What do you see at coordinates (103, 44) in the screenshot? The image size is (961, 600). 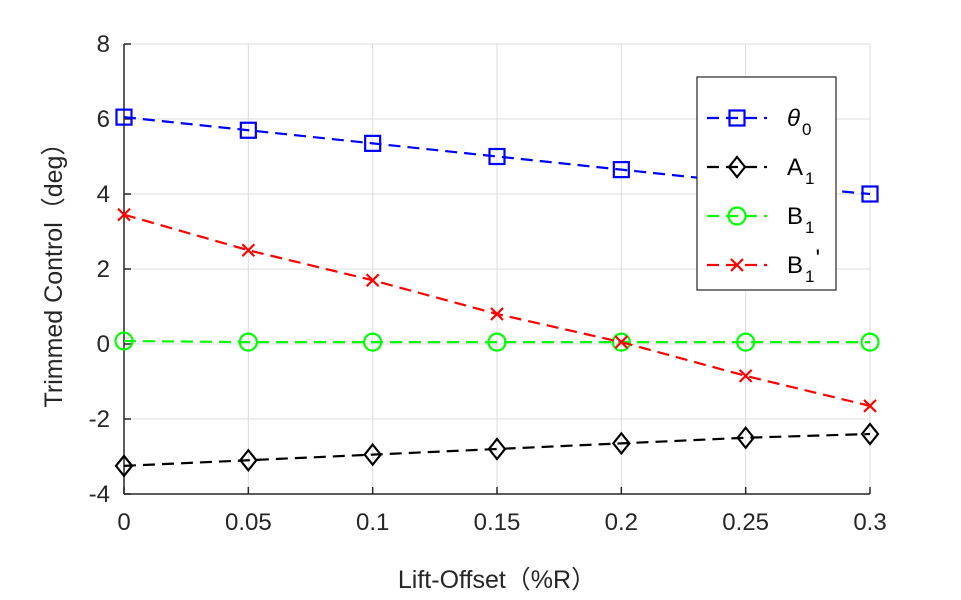 I see `y-tick-label: 8` at bounding box center [103, 44].